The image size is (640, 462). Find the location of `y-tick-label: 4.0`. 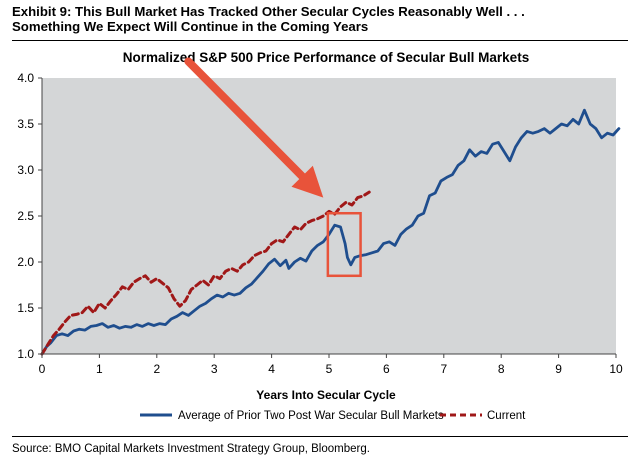

y-tick-label: 4.0 is located at coordinates (25, 78).